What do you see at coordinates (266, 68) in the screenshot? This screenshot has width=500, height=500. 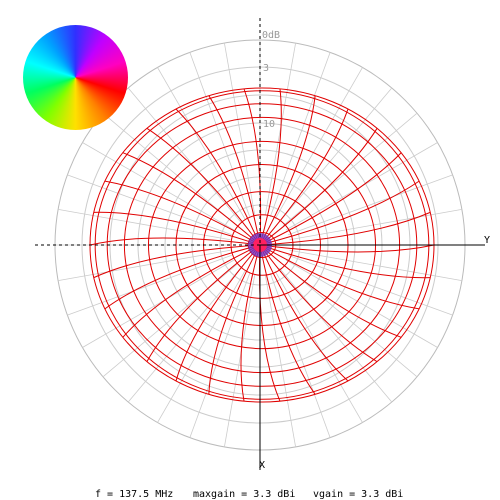 I see `ring-label: 3` at bounding box center [266, 68].